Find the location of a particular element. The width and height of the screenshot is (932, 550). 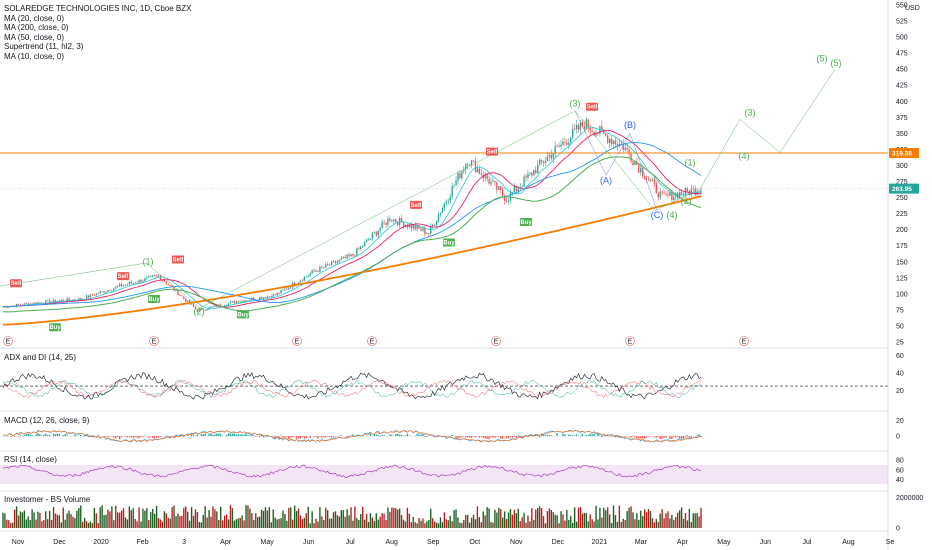

macd-signal-line is located at coordinates (352, 436).